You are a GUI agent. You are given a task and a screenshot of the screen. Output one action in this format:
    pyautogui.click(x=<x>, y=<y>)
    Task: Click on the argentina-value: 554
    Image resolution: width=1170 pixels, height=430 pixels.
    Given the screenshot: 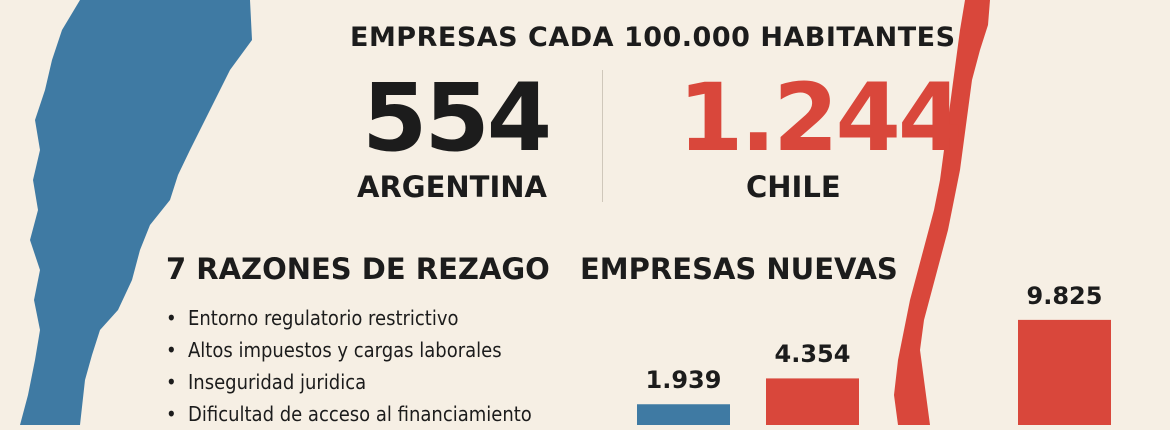 What is the action you would take?
    pyautogui.click(x=457, y=118)
    